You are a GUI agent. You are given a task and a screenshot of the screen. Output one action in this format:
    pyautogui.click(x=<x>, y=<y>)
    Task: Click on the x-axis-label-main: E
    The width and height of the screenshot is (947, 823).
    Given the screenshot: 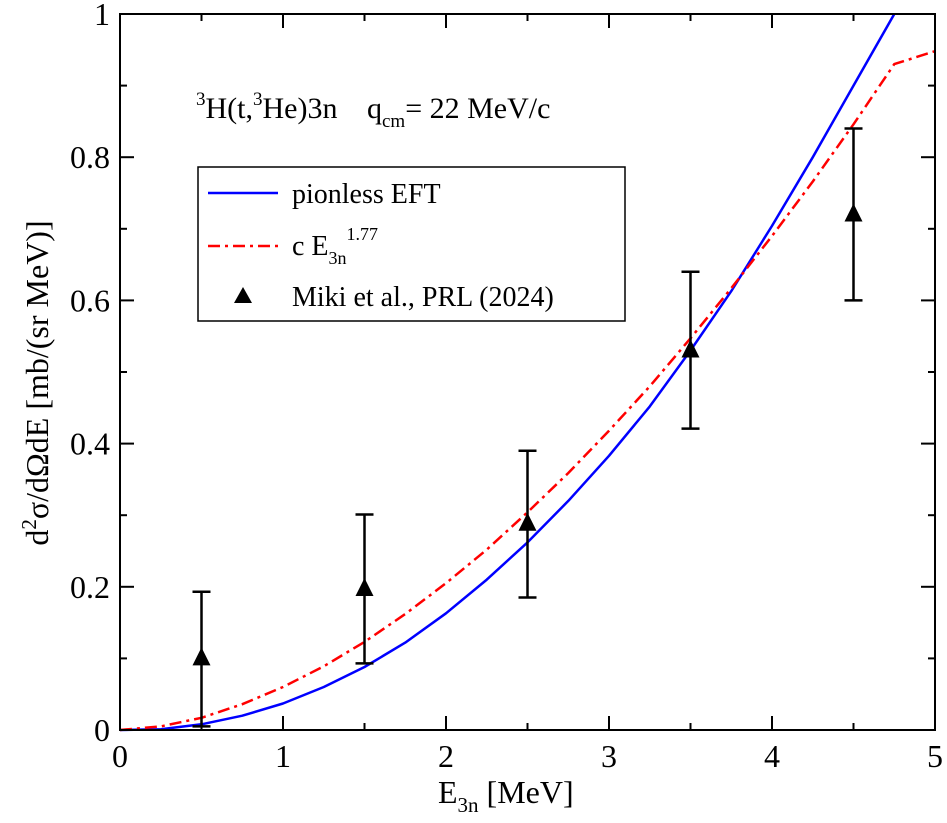 What is the action you would take?
    pyautogui.click(x=448, y=792)
    